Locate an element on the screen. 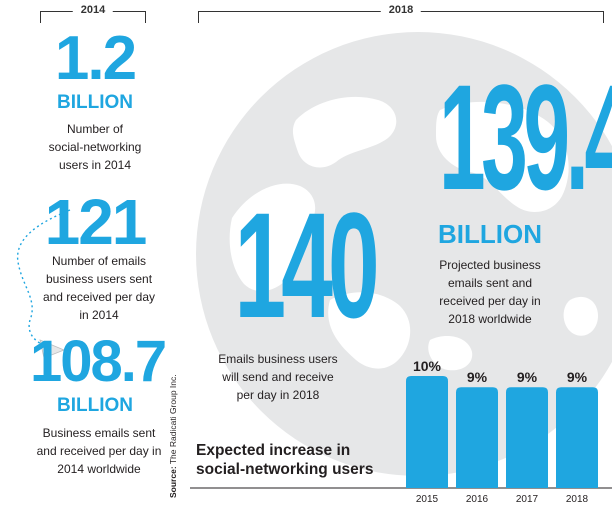 The width and height of the screenshot is (612, 506). stat-emails-2014-number: 121 is located at coordinates (96, 222).